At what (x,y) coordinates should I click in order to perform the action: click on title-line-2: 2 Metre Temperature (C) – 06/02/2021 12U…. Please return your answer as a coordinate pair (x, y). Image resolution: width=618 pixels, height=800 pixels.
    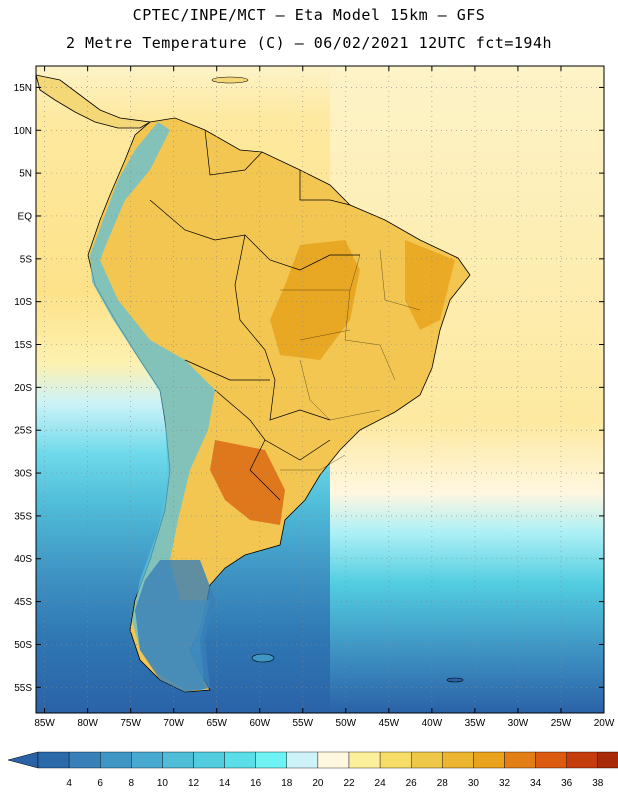
    Looking at the image, I should click on (309, 43).